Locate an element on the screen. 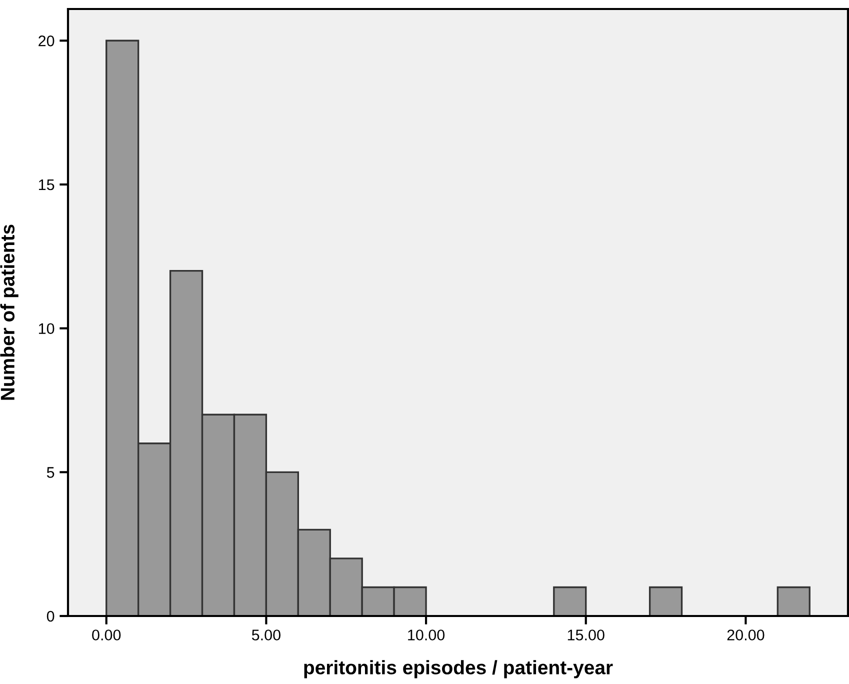 The width and height of the screenshot is (849, 684). y-tick-label: 20 is located at coordinates (46, 41).